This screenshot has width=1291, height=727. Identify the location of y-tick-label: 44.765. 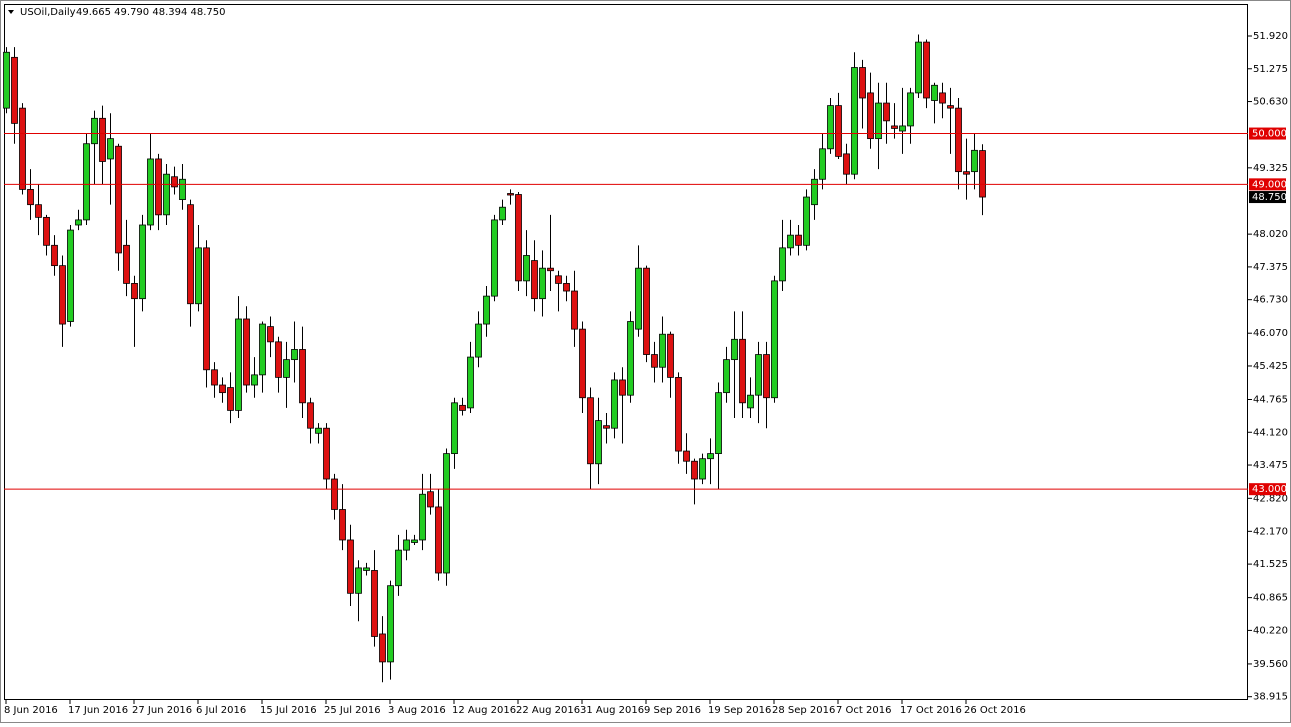
(1270, 400).